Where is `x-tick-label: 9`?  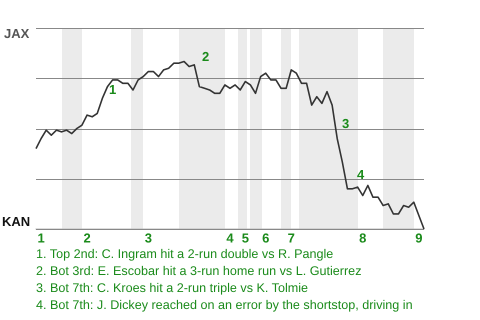
x-tick-label: 9 is located at coordinates (419, 238).